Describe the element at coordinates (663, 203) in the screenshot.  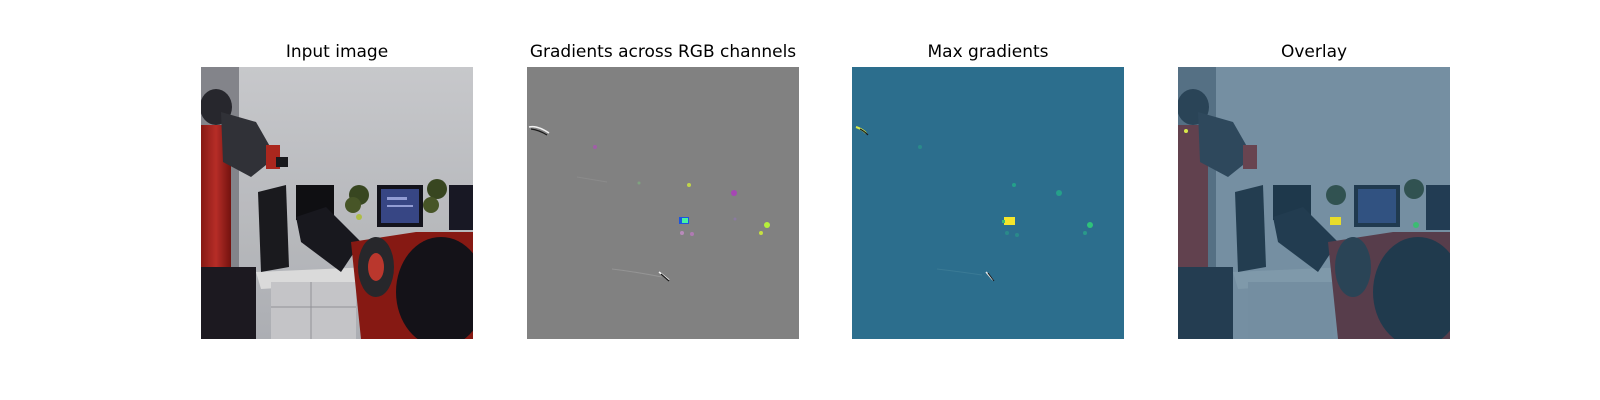
I see `rgb-gradient-map` at that location.